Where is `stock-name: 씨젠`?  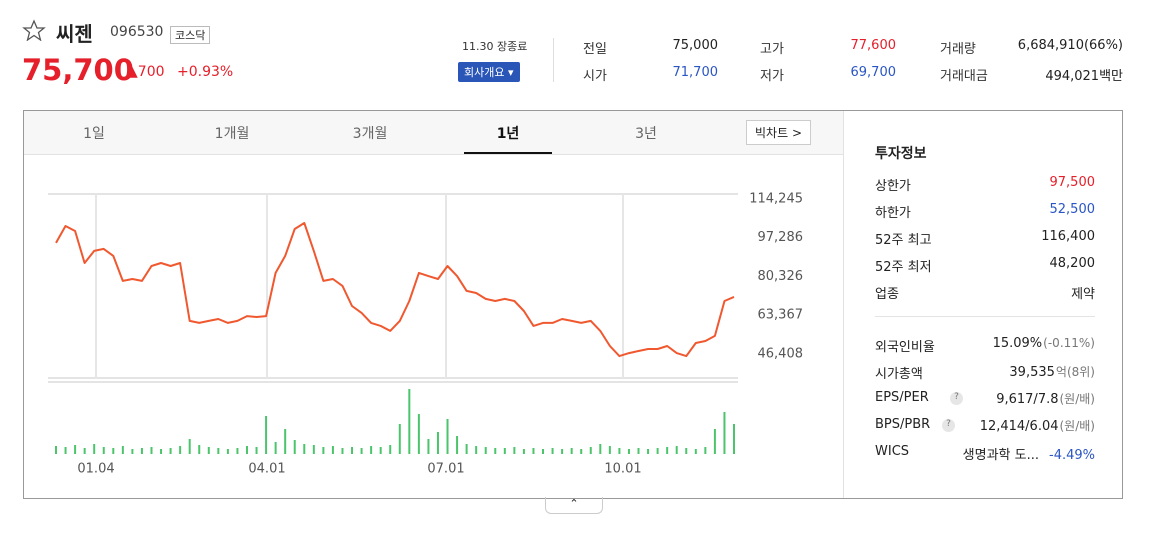
stock-name: 씨젠 is located at coordinates (74, 34).